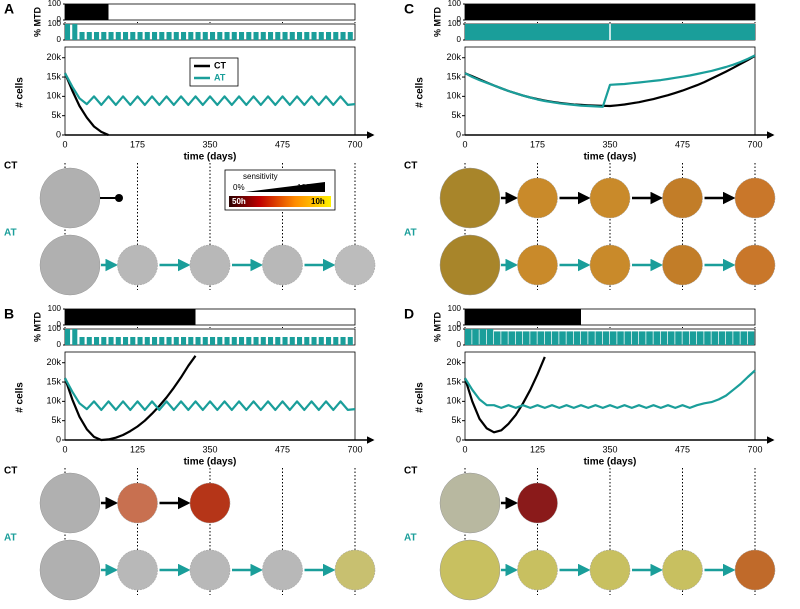 This screenshot has height=609, width=800. Describe the element at coordinates (280, 201) in the screenshot. I see `sens-gradient` at that location.